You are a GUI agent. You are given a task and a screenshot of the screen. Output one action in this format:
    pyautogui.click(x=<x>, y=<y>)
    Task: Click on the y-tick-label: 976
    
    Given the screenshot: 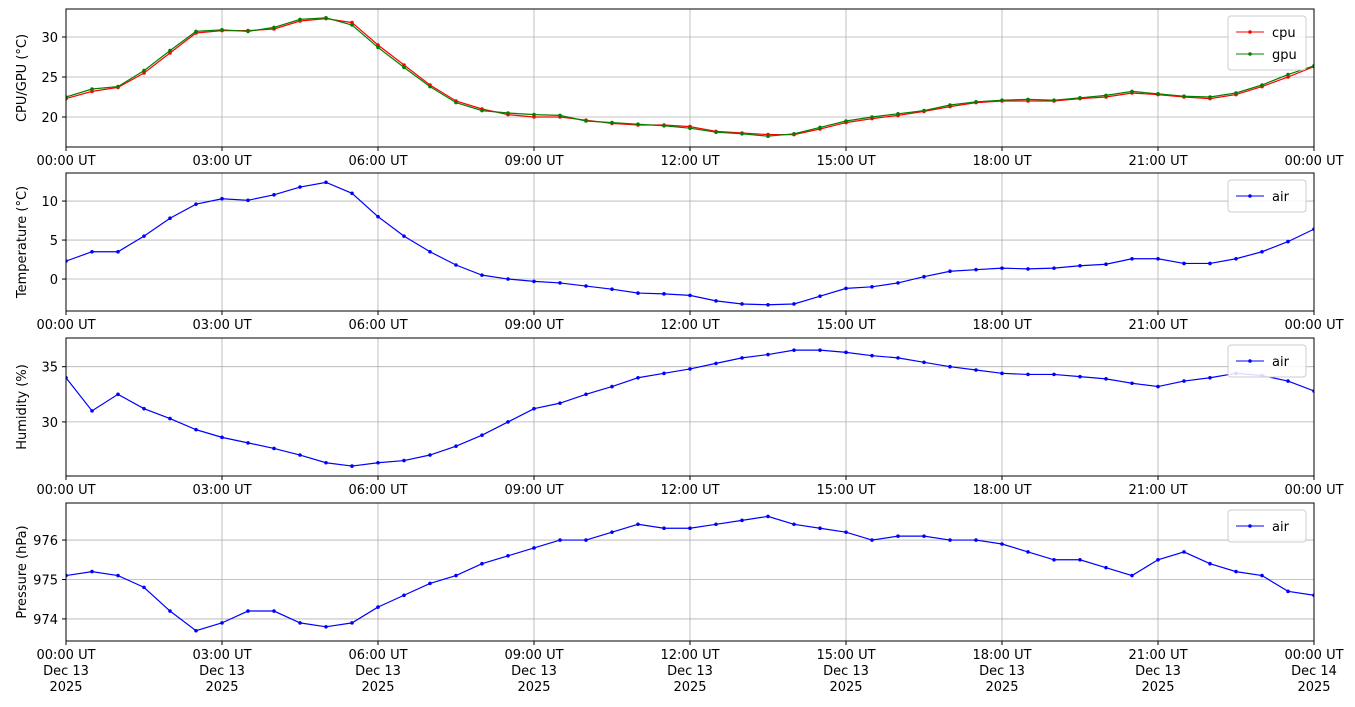 What is the action you would take?
    pyautogui.click(x=45, y=541)
    